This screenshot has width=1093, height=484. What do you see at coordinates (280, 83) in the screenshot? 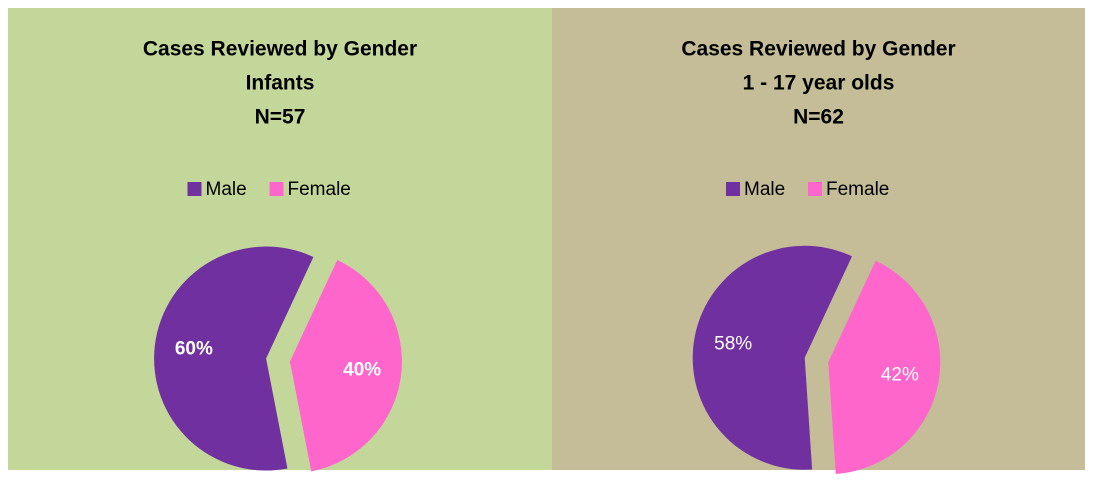
I see `chart-title: Infants` at bounding box center [280, 83].